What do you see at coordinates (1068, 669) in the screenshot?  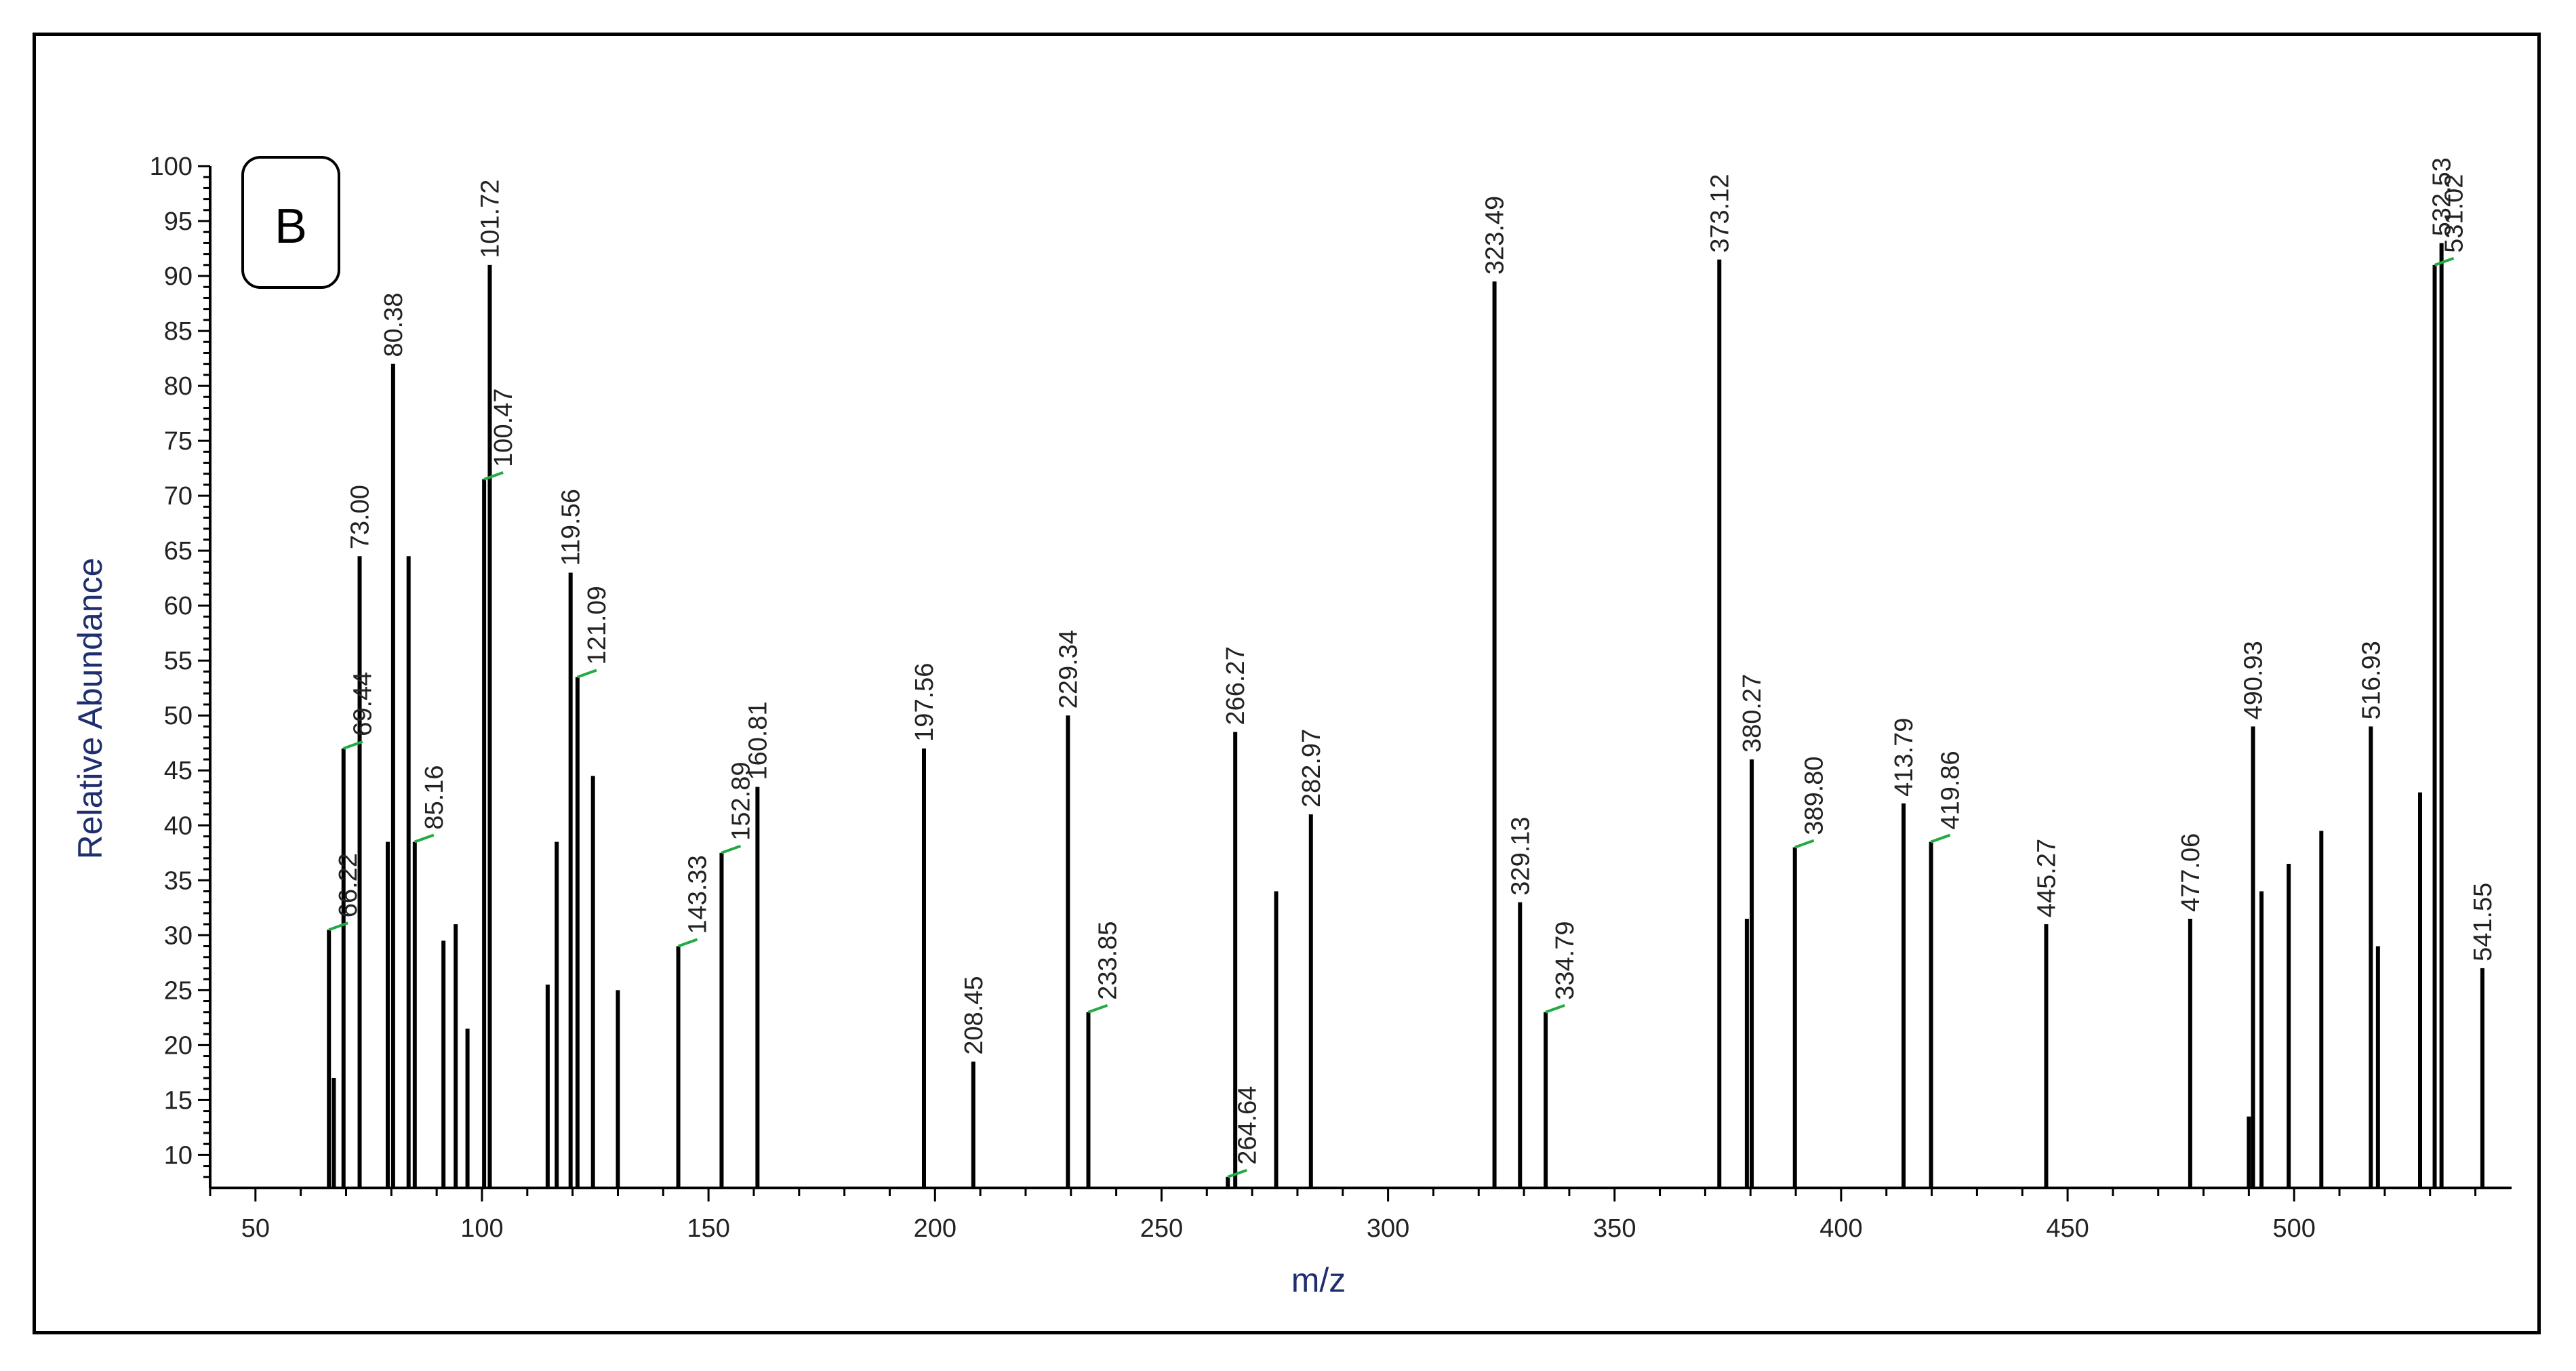 I see `peak-label: 229.34` at bounding box center [1068, 669].